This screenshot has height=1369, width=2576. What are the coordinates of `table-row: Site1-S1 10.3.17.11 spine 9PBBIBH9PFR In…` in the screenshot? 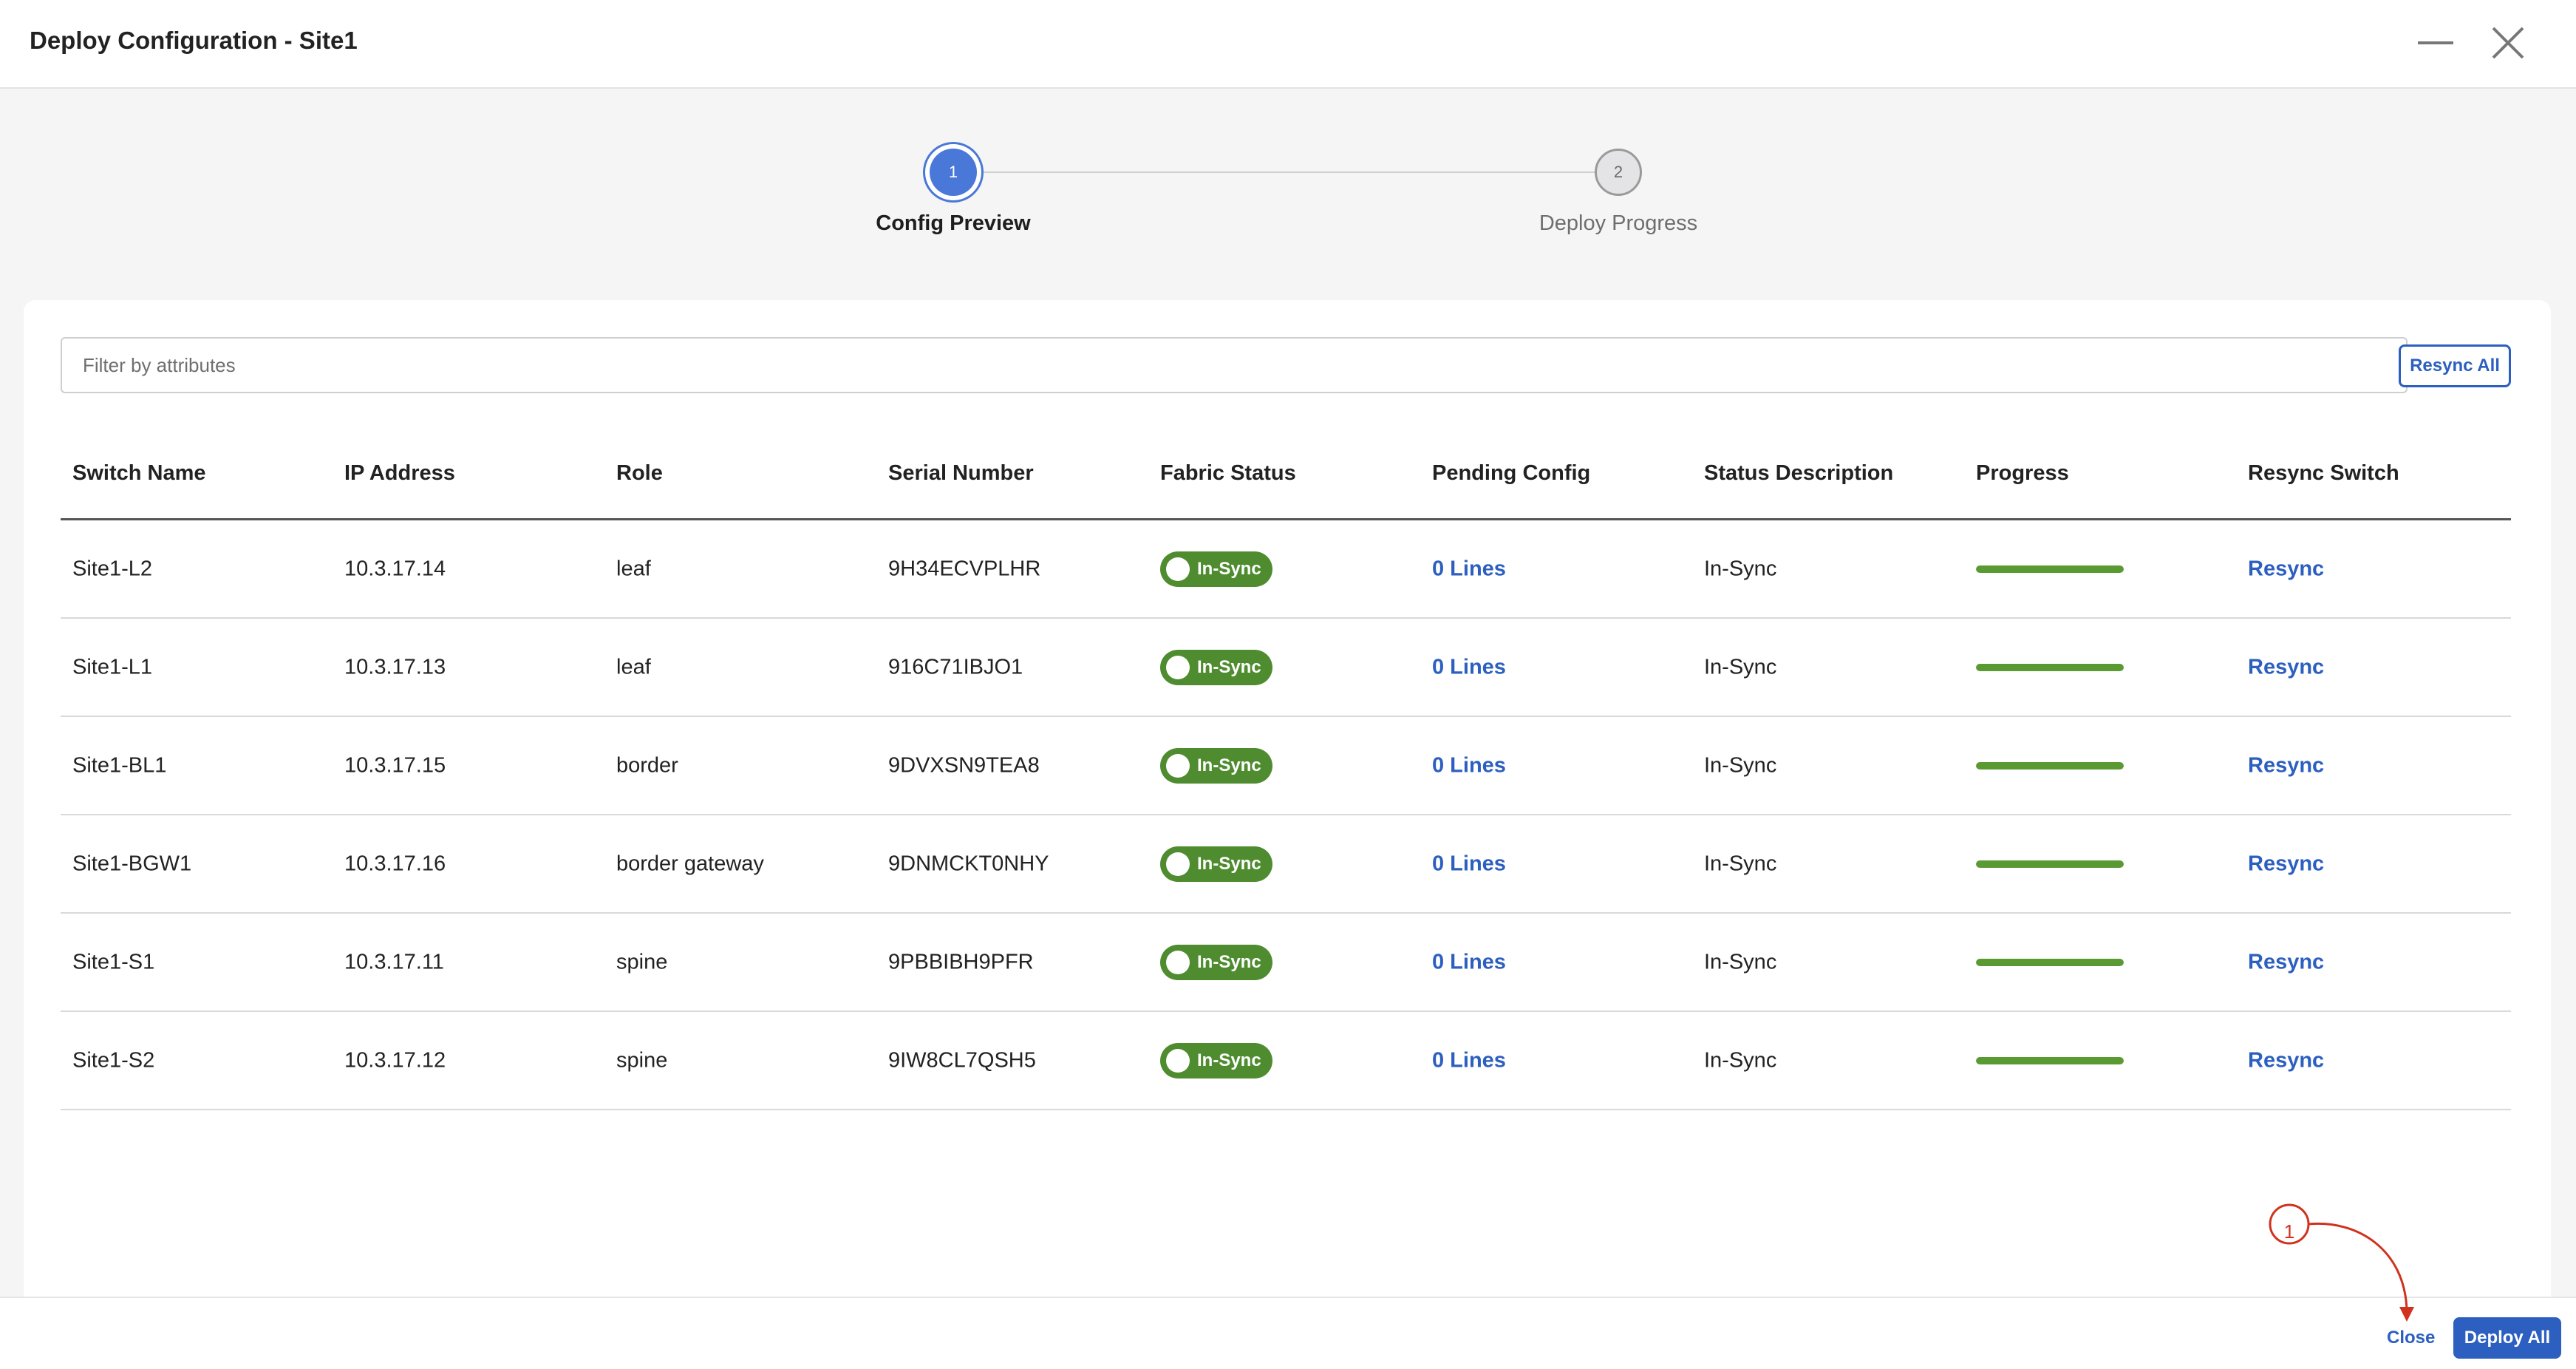 It's located at (1286, 963).